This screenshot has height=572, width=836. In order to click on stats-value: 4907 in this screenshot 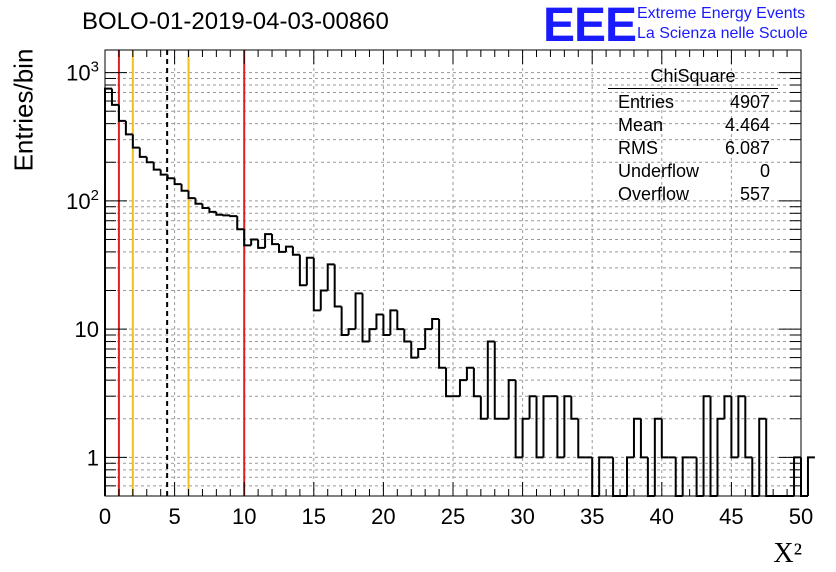, I will do `click(749, 102)`.